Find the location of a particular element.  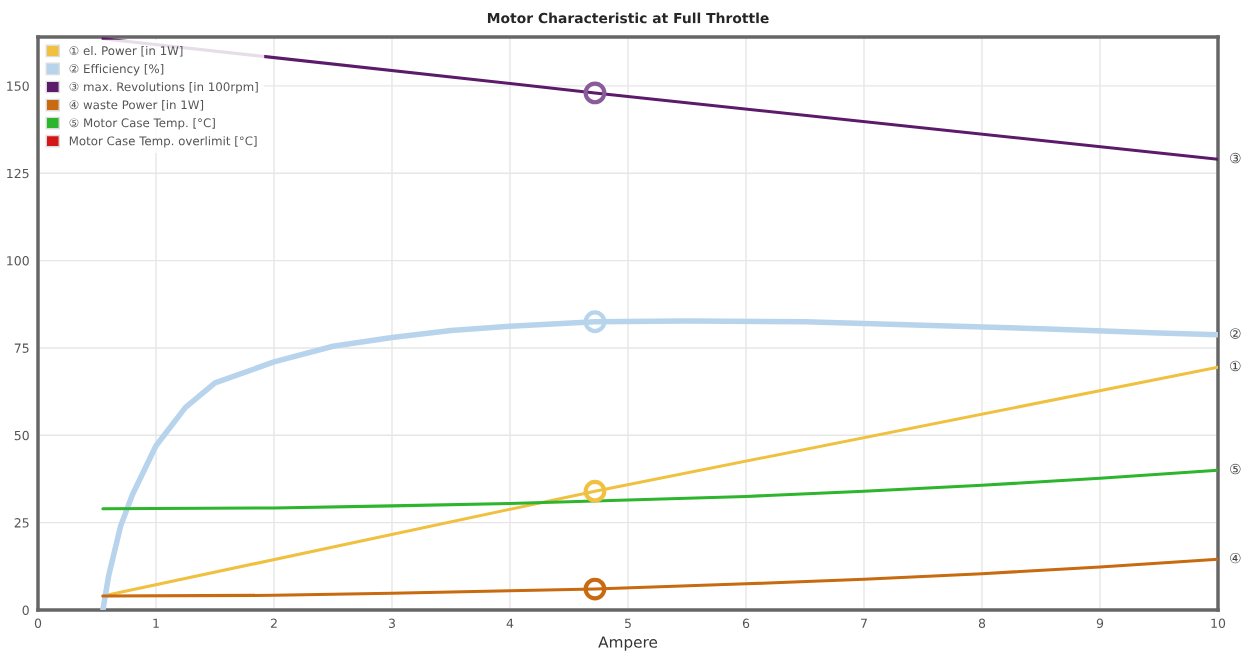

x-tick-label: 3 is located at coordinates (391, 623).